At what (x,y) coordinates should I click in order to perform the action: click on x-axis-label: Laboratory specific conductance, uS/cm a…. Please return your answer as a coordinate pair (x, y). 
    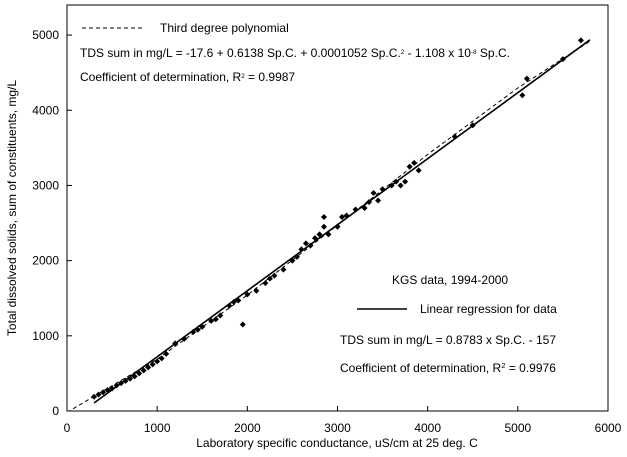
    Looking at the image, I should click on (337, 443).